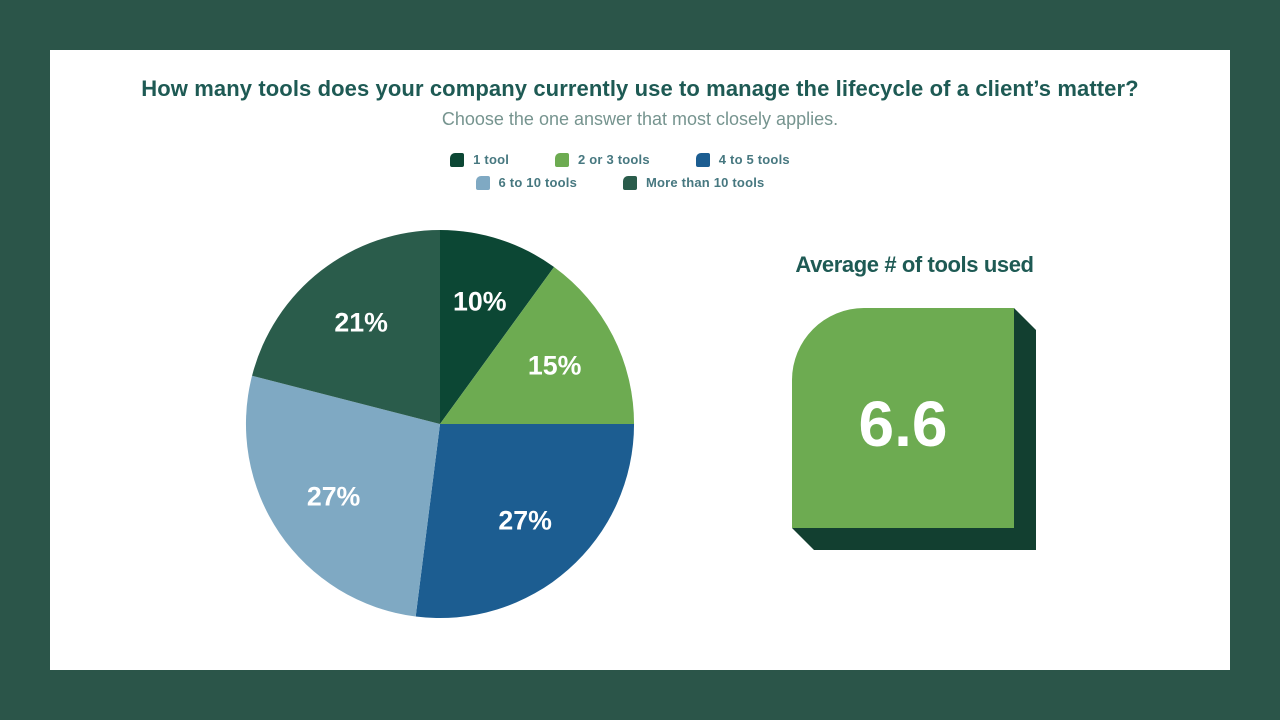 The height and width of the screenshot is (720, 1280). What do you see at coordinates (537, 182) in the screenshot?
I see `legend-label: 6 to 10 tools` at bounding box center [537, 182].